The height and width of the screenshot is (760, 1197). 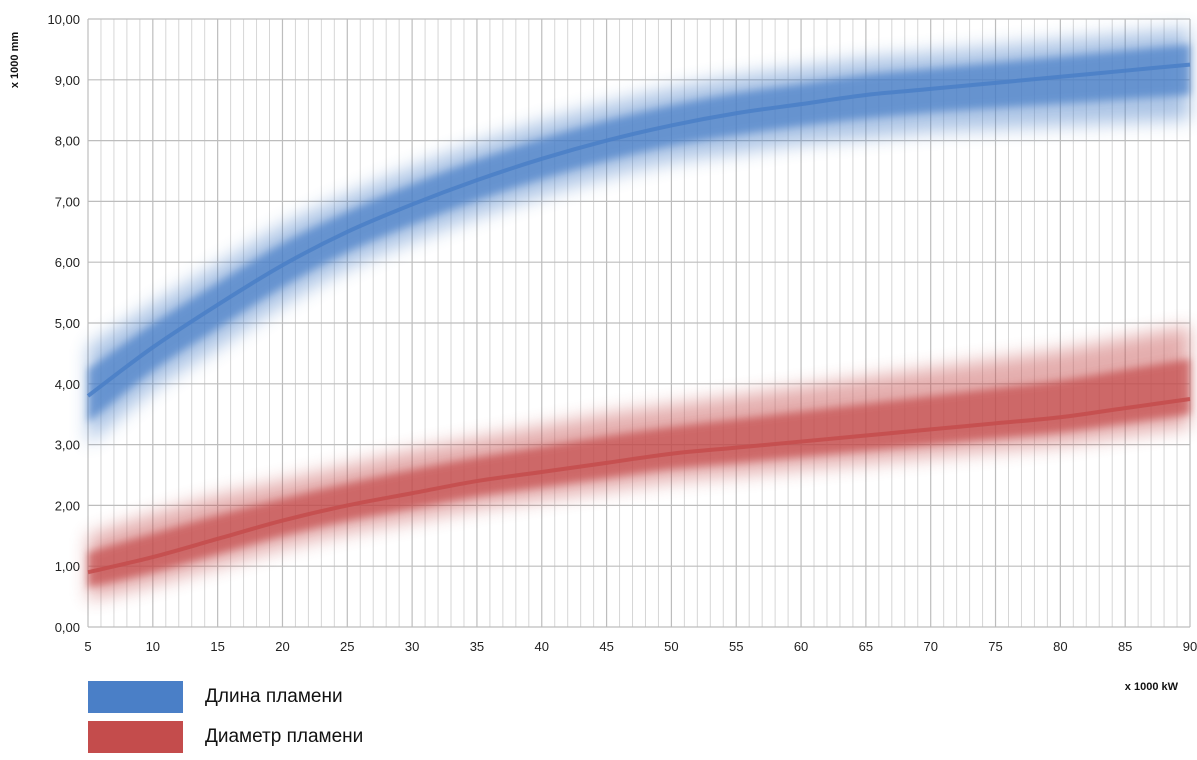 What do you see at coordinates (282, 646) in the screenshot?
I see `x-tick-label: 20` at bounding box center [282, 646].